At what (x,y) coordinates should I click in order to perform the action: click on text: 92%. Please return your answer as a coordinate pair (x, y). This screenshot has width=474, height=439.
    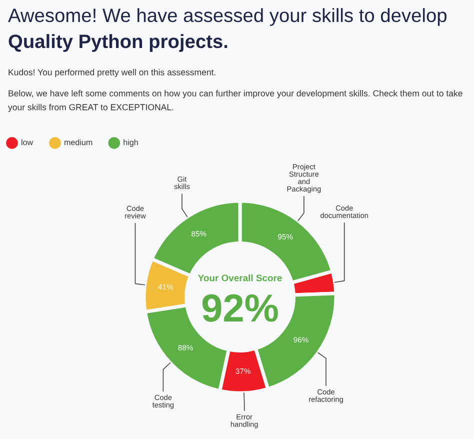
    Looking at the image, I should click on (240, 308).